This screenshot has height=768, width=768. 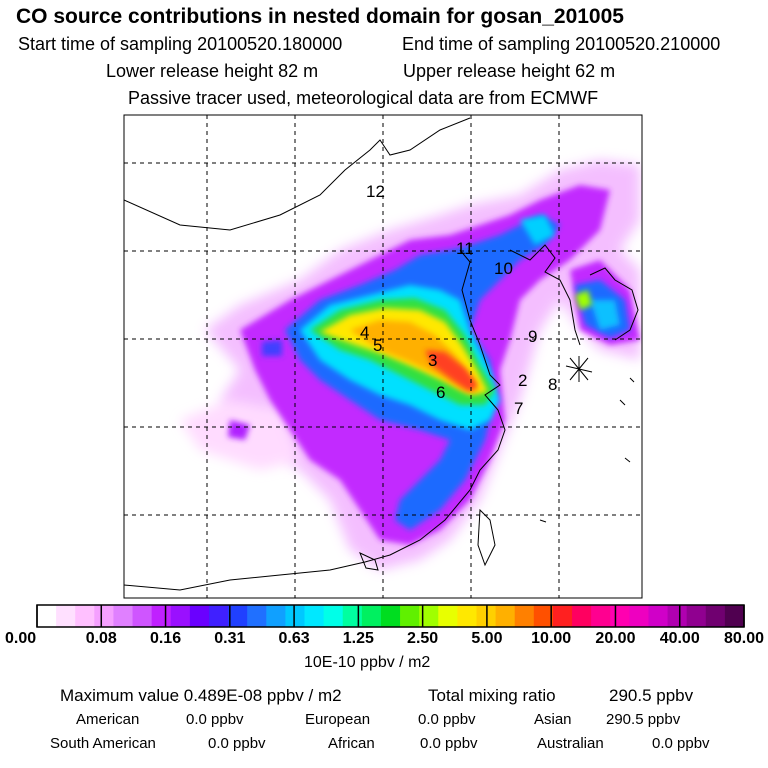 What do you see at coordinates (377, 345) in the screenshot?
I see `region-label: 5` at bounding box center [377, 345].